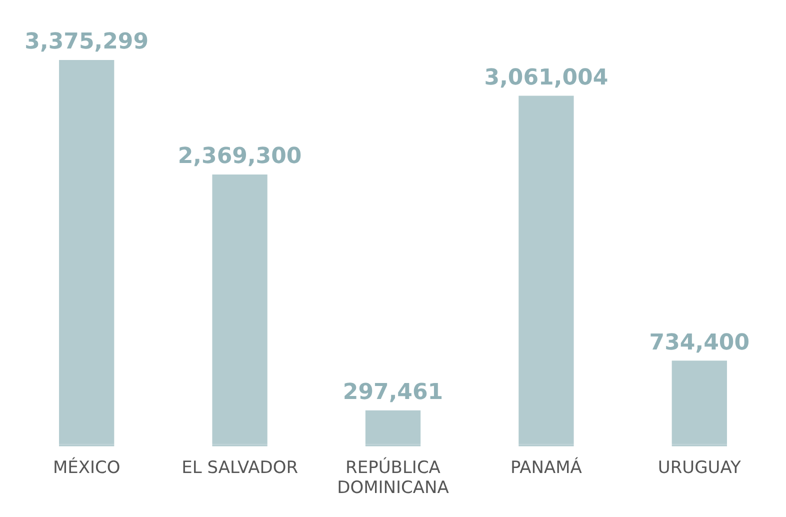  What do you see at coordinates (86, 467) in the screenshot?
I see `x-tick-label: MÉXICO` at bounding box center [86, 467].